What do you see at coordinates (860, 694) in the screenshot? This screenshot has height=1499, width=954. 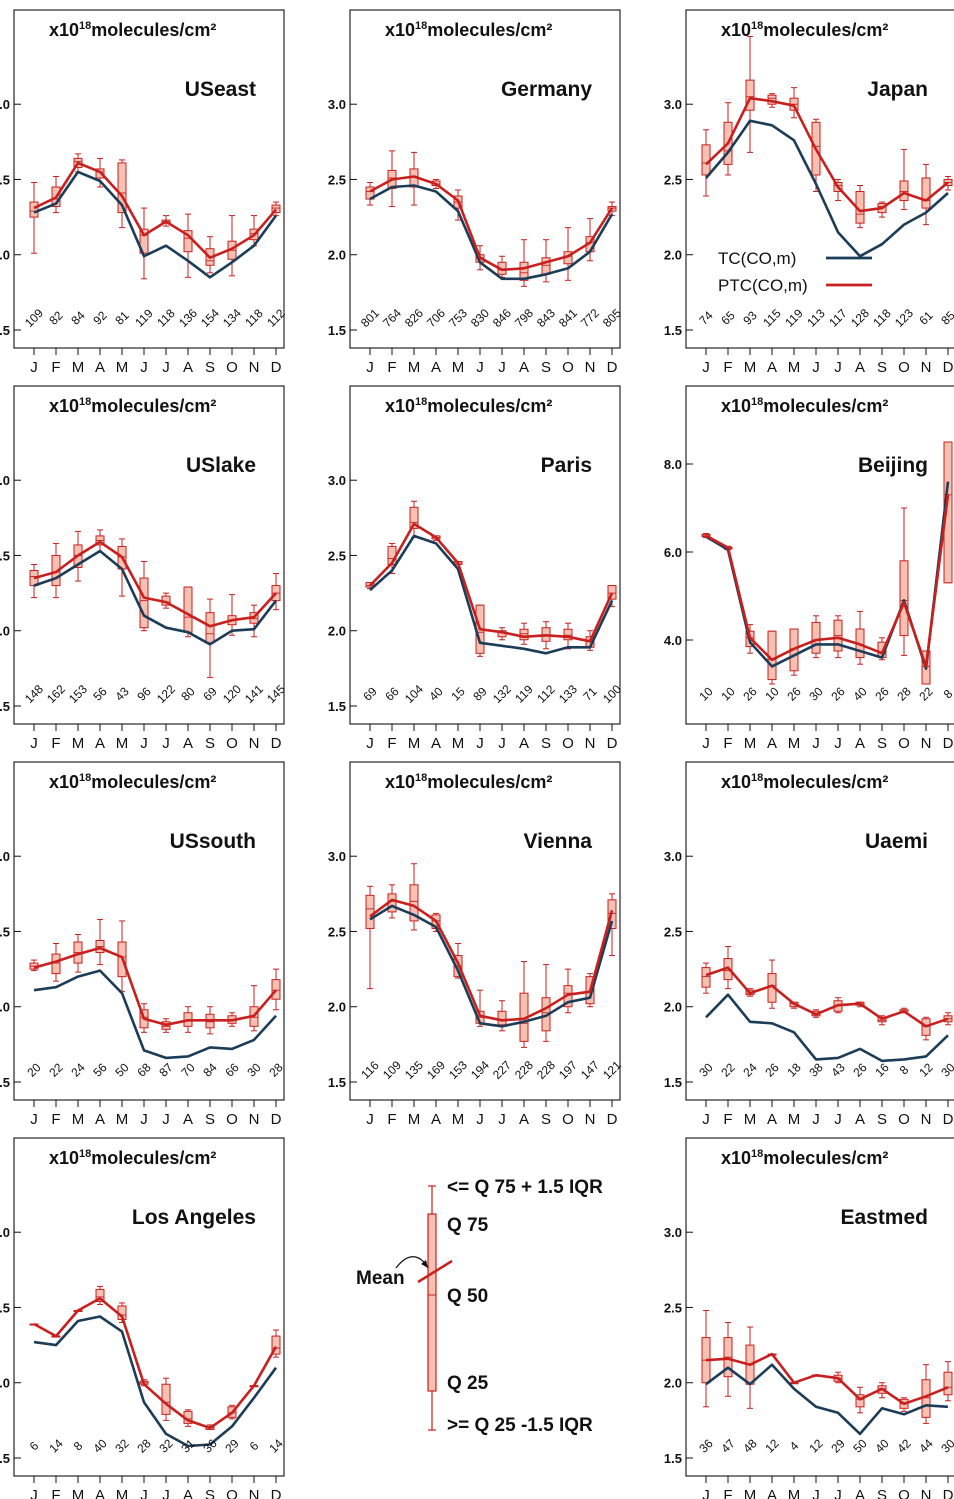 I see `count-label: 40` at bounding box center [860, 694].